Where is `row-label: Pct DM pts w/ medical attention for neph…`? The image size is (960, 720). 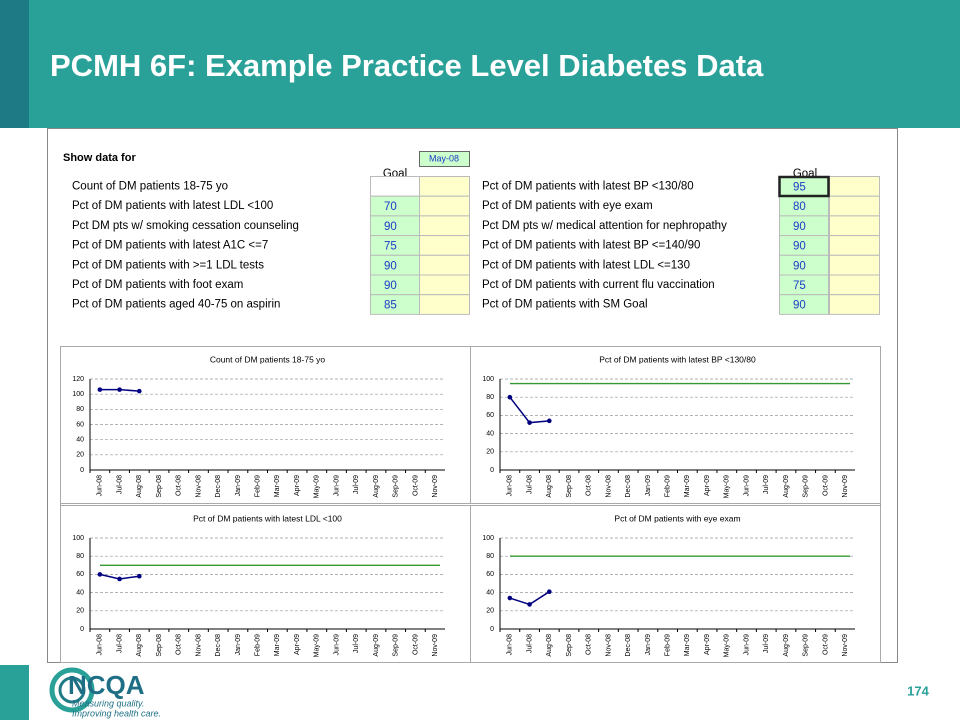 row-label: Pct DM pts w/ medical attention for neph… is located at coordinates (604, 226).